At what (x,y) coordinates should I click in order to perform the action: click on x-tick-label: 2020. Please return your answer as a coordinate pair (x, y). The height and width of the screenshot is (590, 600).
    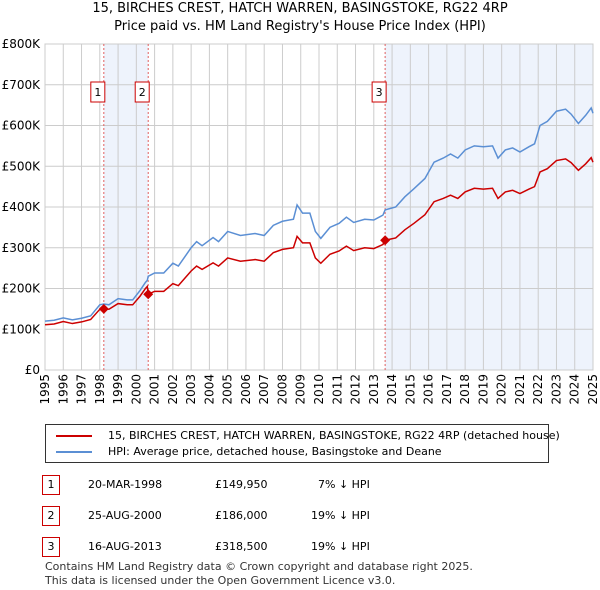
    Looking at the image, I should click on (502, 389).